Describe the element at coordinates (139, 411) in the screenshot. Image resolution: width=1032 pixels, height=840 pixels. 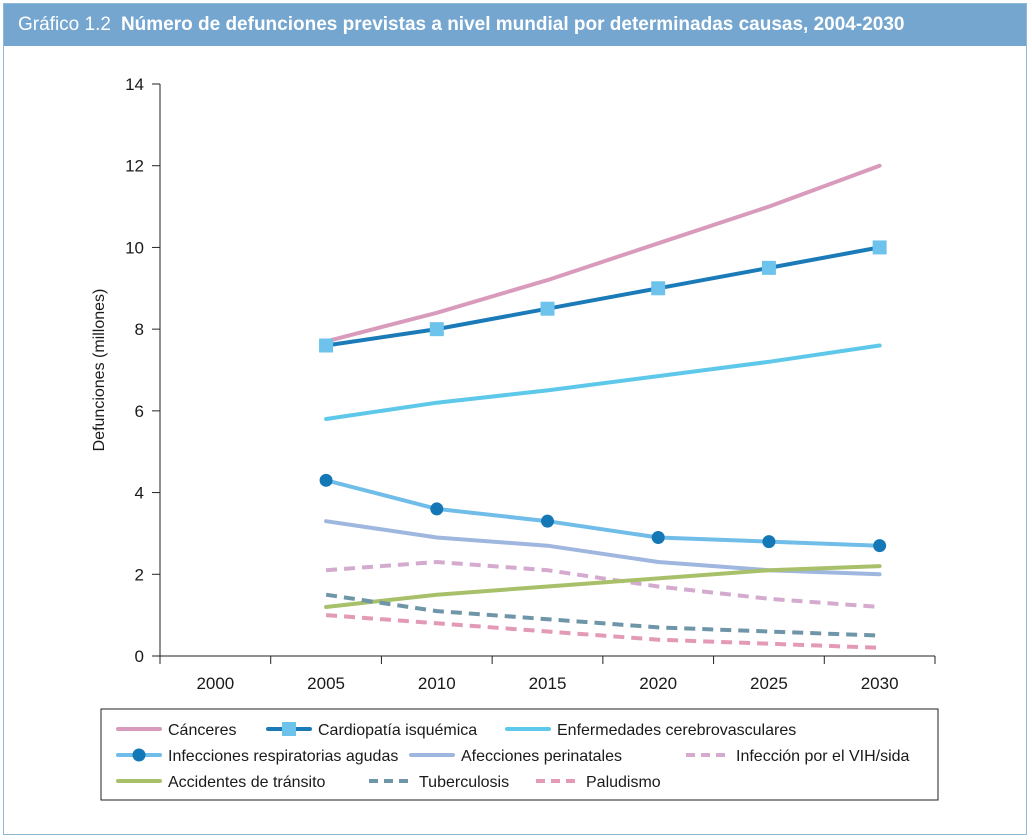
I see `y-tick-label: 6` at that location.